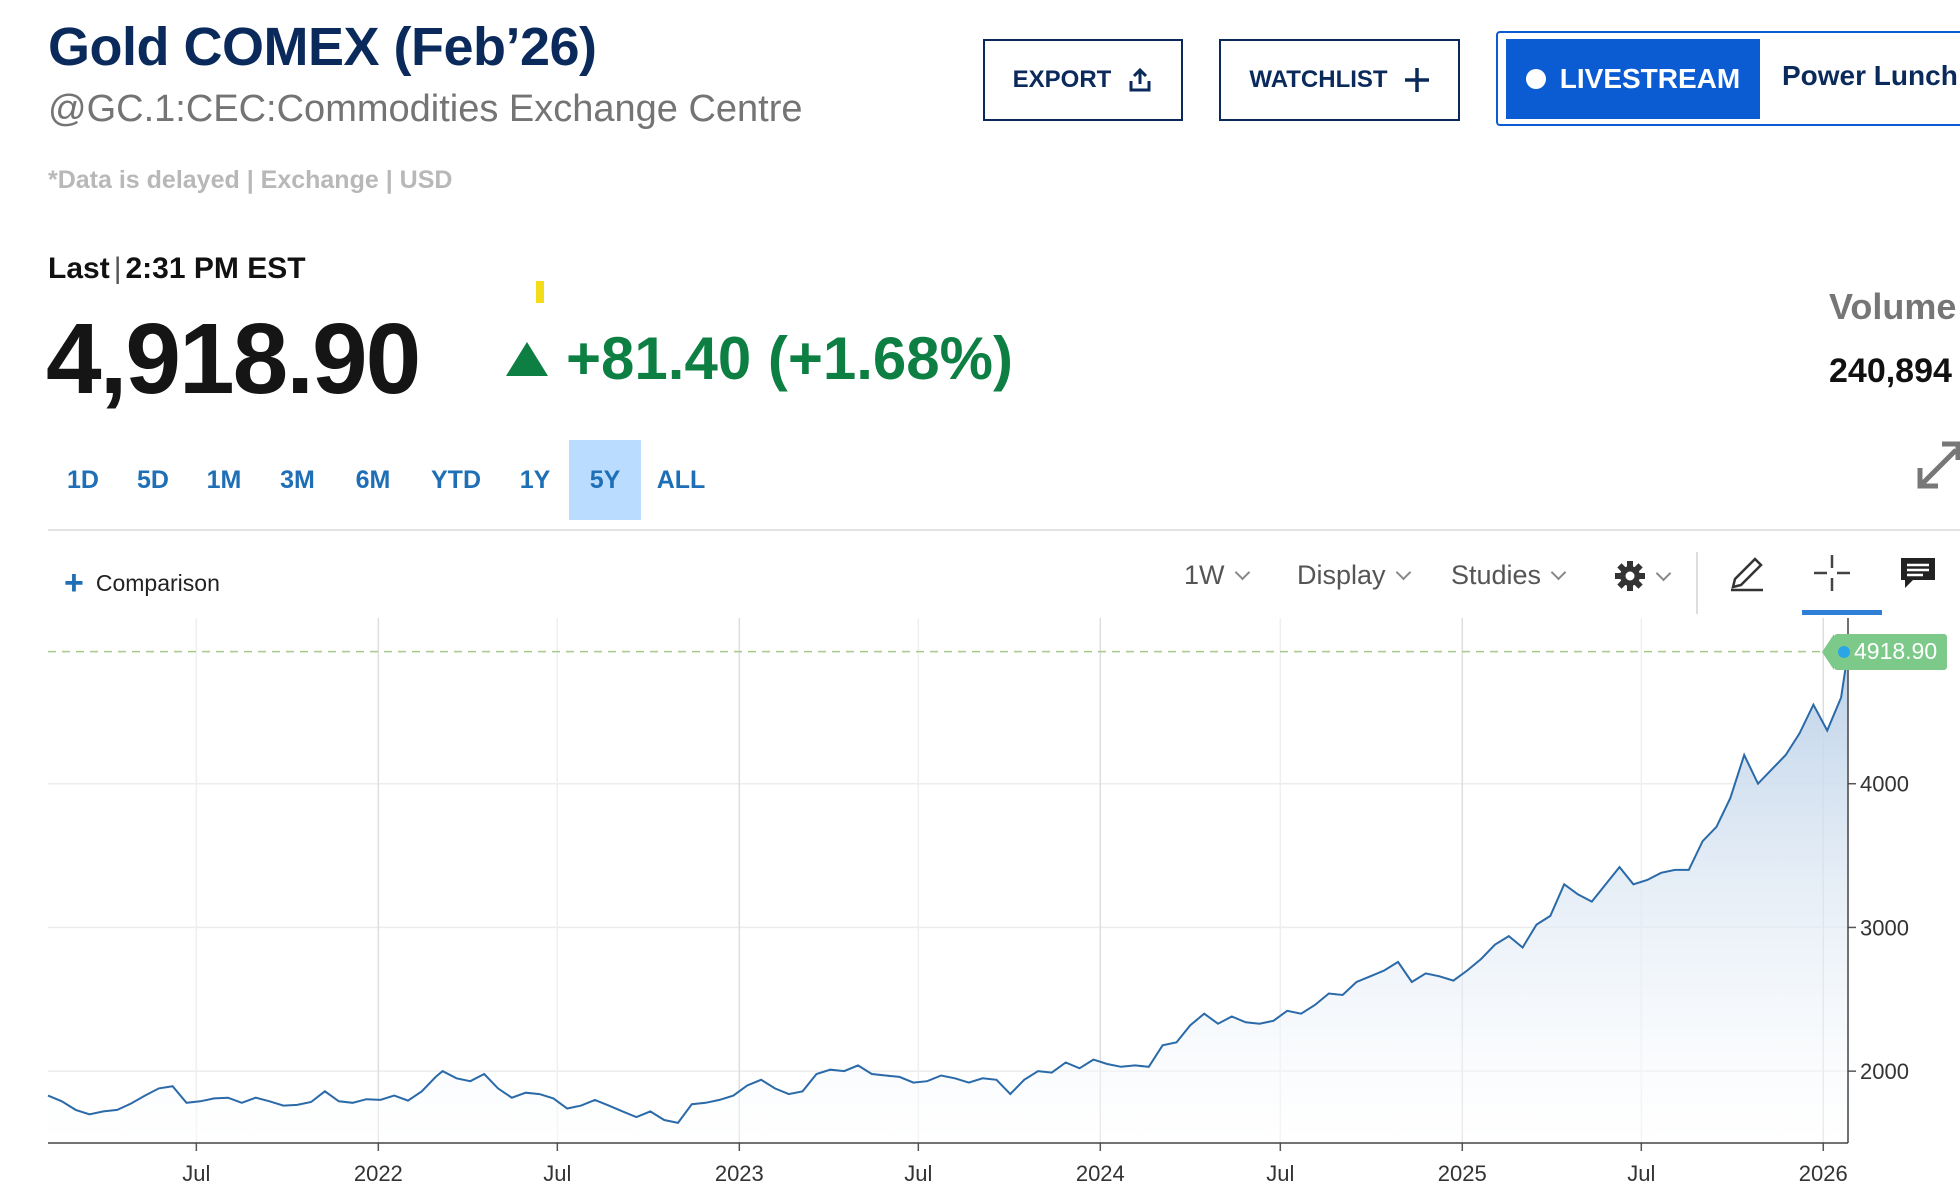 Image resolution: width=1960 pixels, height=1194 pixels. Describe the element at coordinates (1341, 575) in the screenshot. I see `display-label: Display` at that location.